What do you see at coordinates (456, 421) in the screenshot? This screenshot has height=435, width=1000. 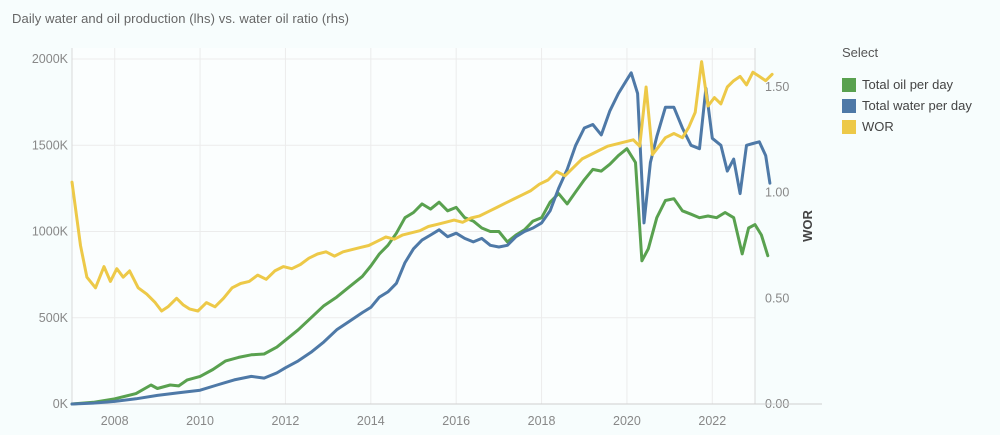 I see `x-tick-label: 2016` at bounding box center [456, 421].